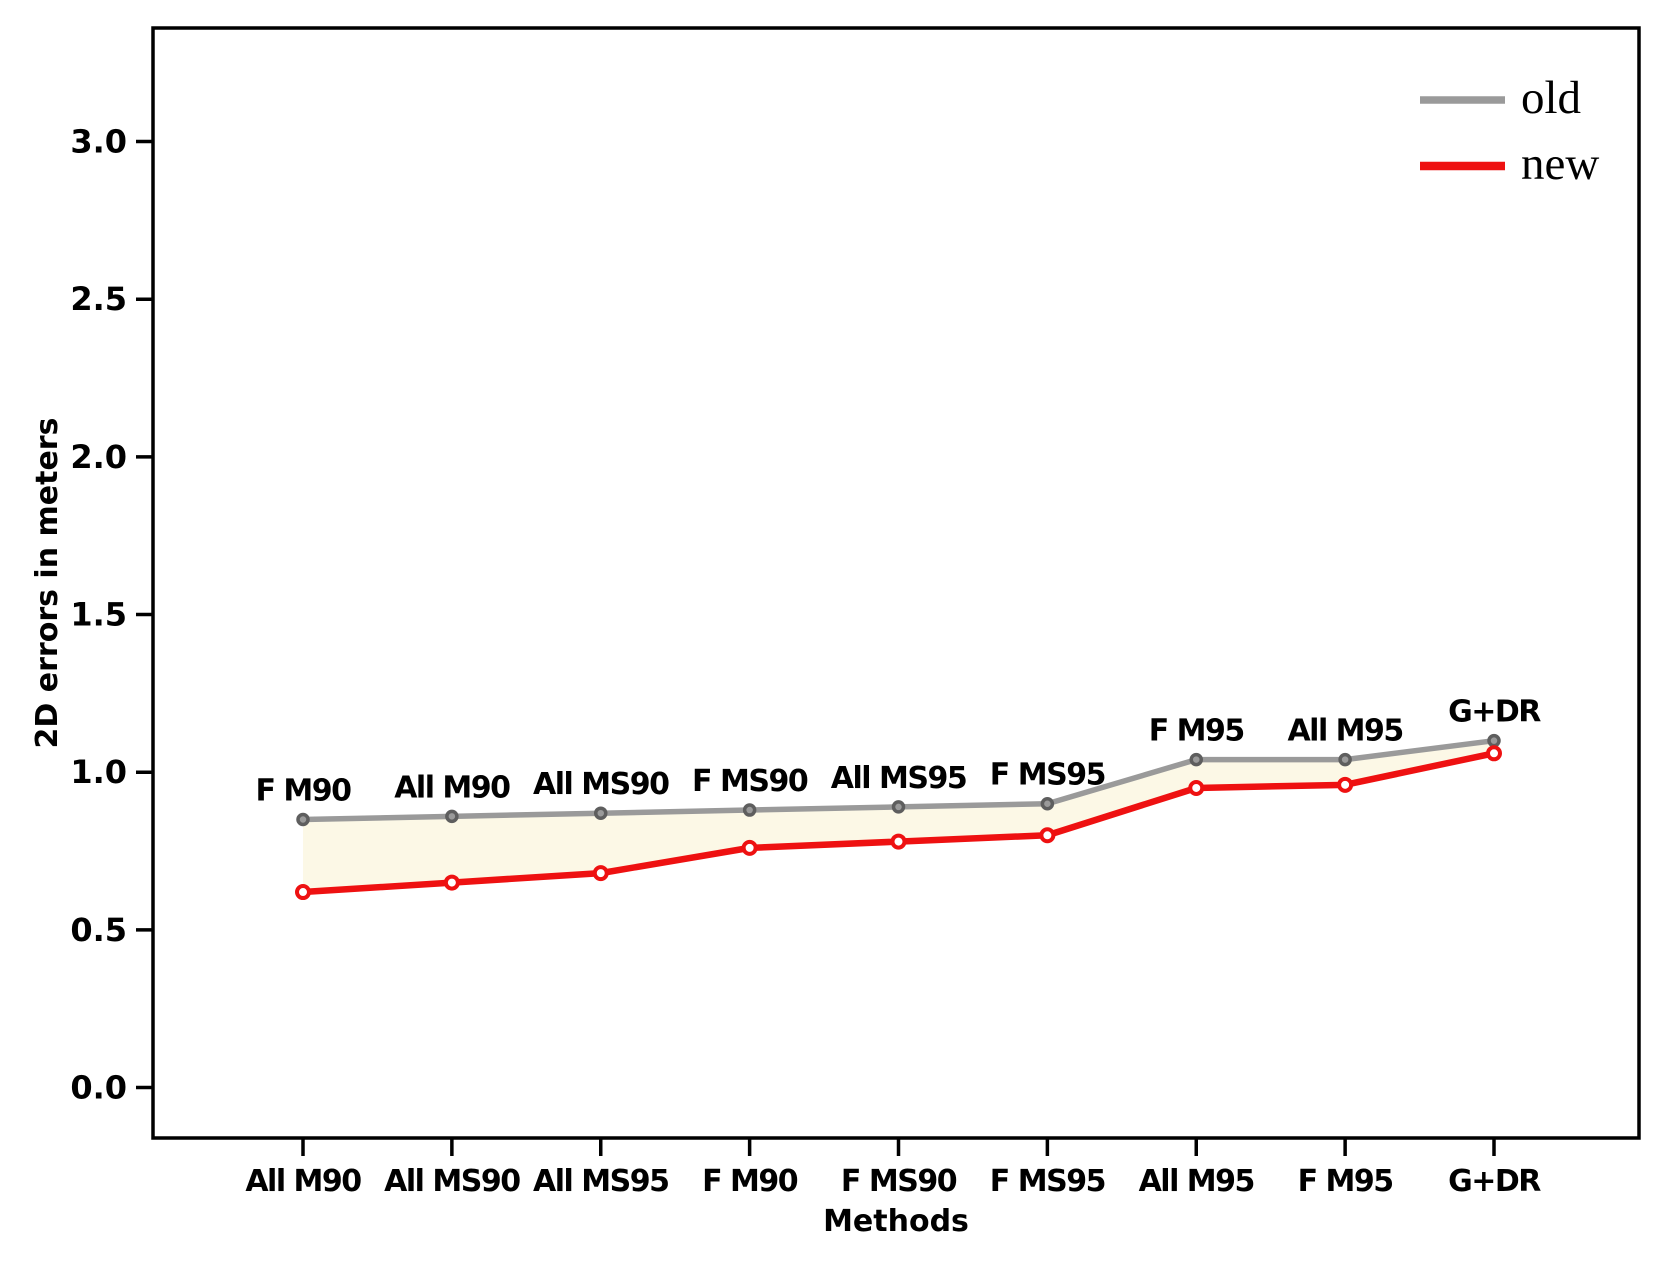 The width and height of the screenshot is (1663, 1268). I want to click on y-axis: 0.0 0.5 1.0 1.5 2.0 2.5 3.0, so click(111, 615).